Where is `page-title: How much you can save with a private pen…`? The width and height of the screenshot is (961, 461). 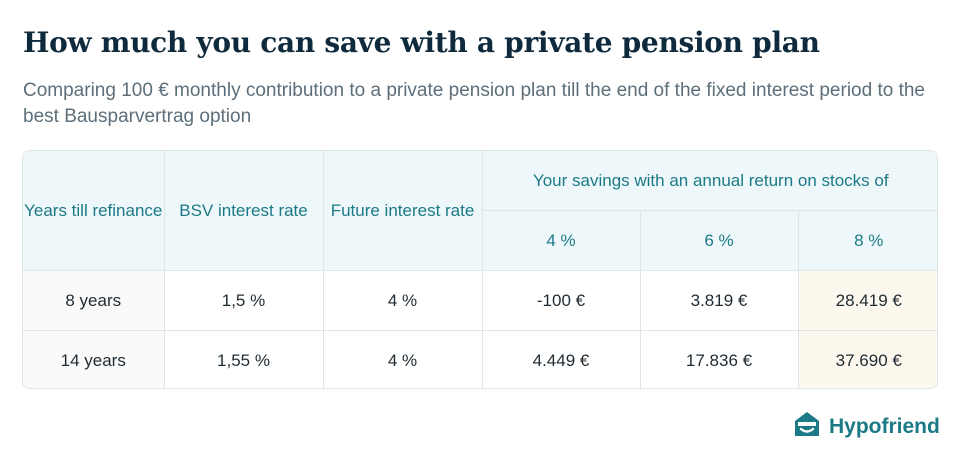 page-title: How much you can save with a private pen… is located at coordinates (421, 42).